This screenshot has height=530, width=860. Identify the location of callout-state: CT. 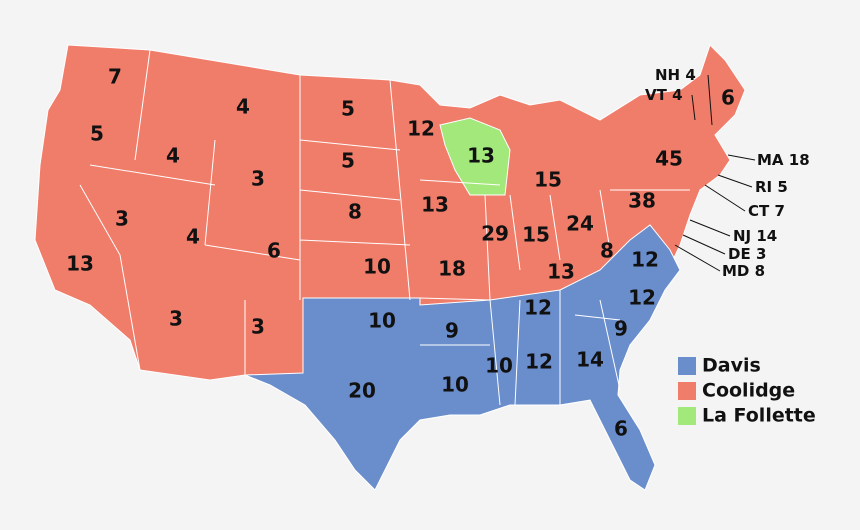
(759, 211).